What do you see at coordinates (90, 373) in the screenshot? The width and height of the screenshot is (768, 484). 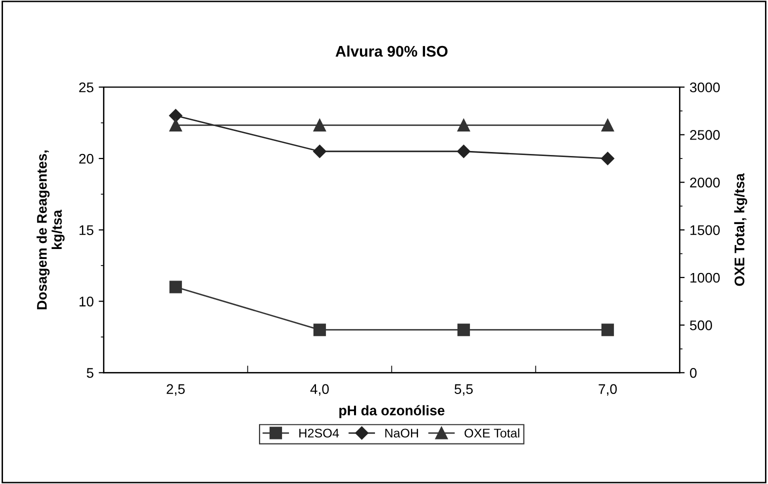 I see `y-tick-label: 5` at bounding box center [90, 373].